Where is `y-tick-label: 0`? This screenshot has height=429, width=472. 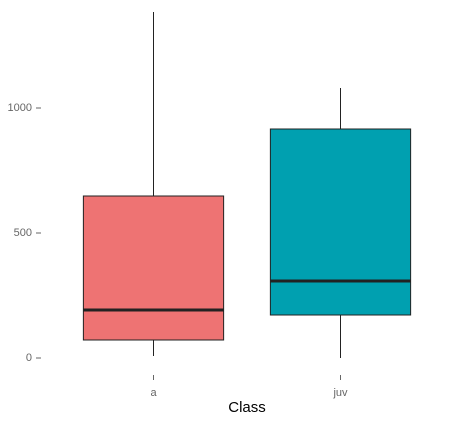 y-tick-label: 0 is located at coordinates (29, 358).